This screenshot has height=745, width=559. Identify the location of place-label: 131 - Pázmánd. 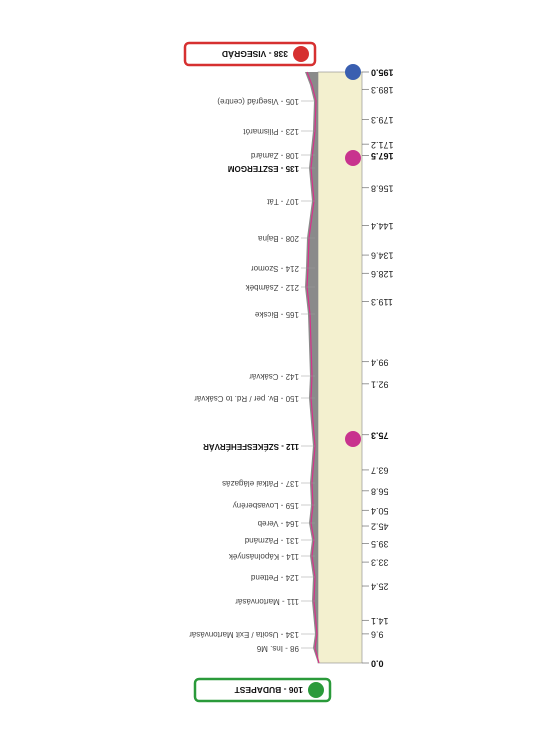
(272, 540).